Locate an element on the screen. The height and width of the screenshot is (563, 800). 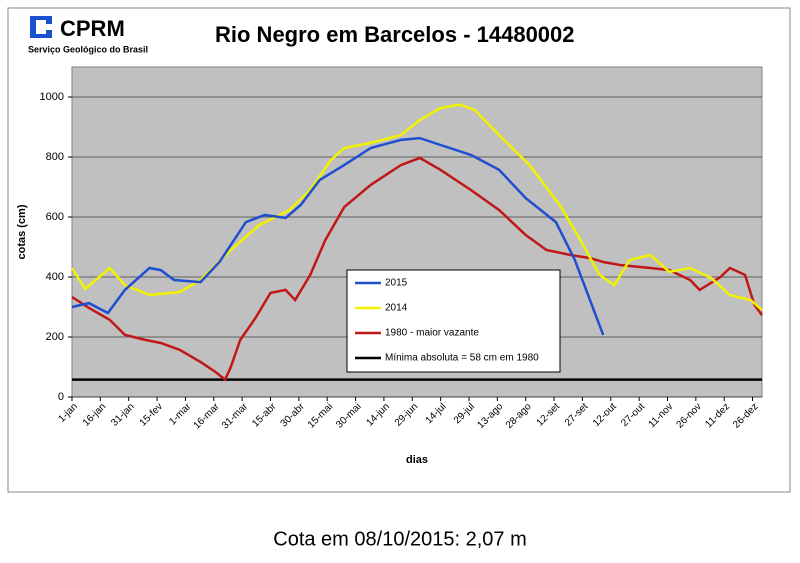
chart-title: Rio Negro em Barcelos - 14480002 is located at coordinates (395, 34).